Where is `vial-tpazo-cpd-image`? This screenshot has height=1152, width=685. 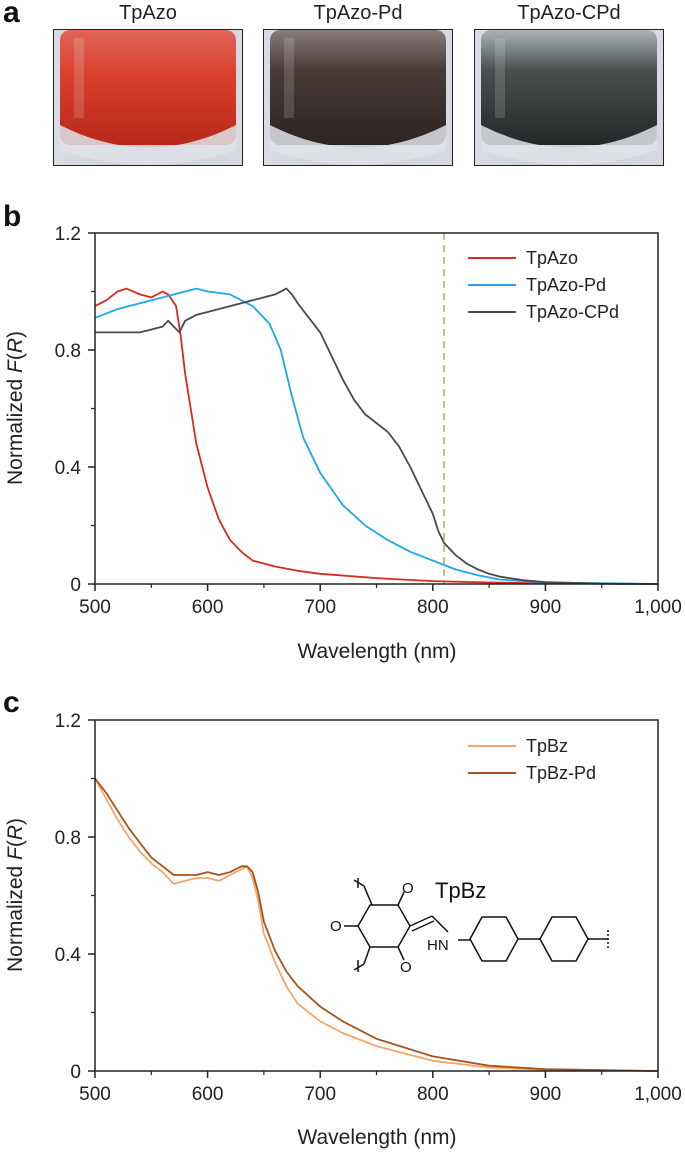 vial-tpazo-cpd-image is located at coordinates (569, 97).